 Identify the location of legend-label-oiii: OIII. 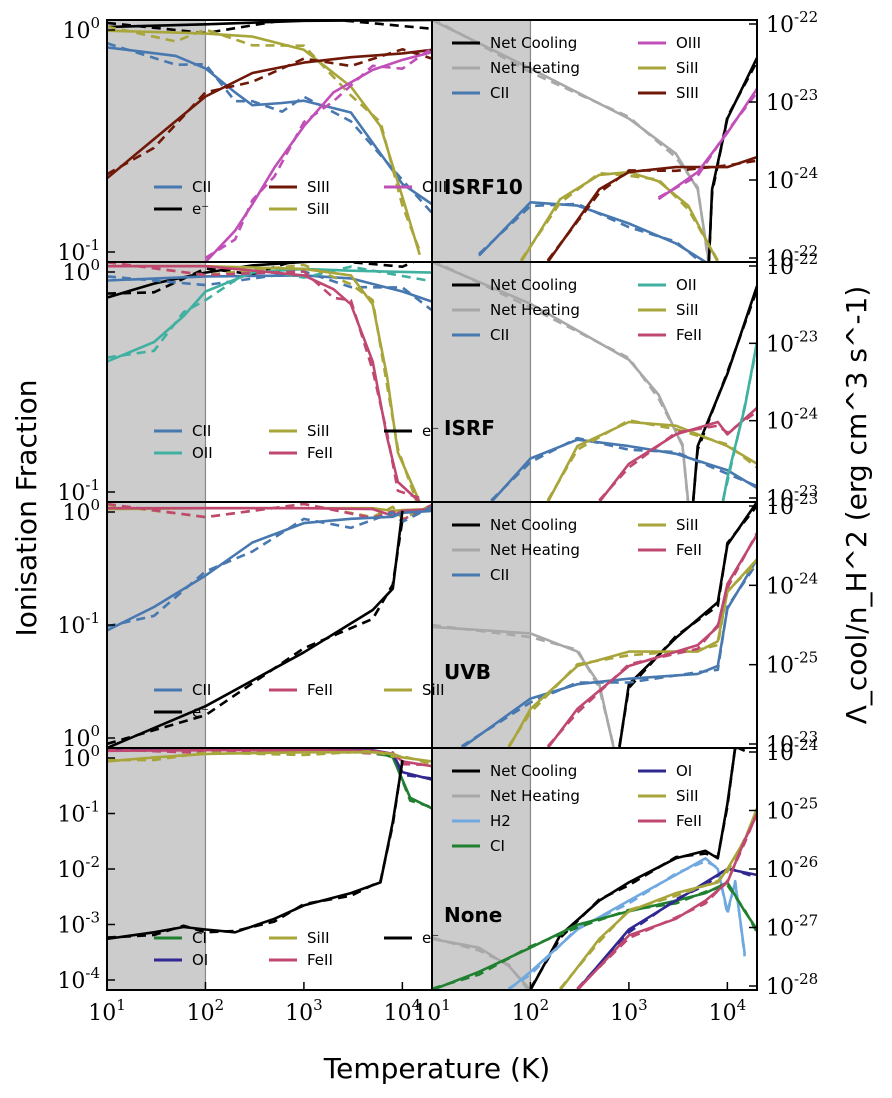
(688, 43).